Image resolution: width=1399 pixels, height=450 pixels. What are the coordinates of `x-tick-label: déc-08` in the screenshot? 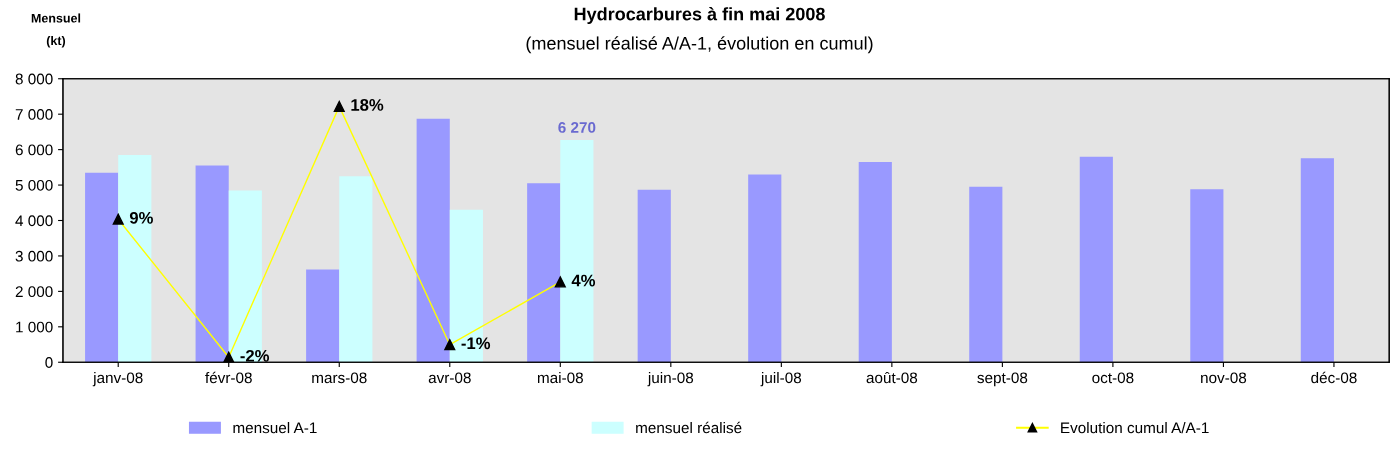 It's located at (1334, 377).